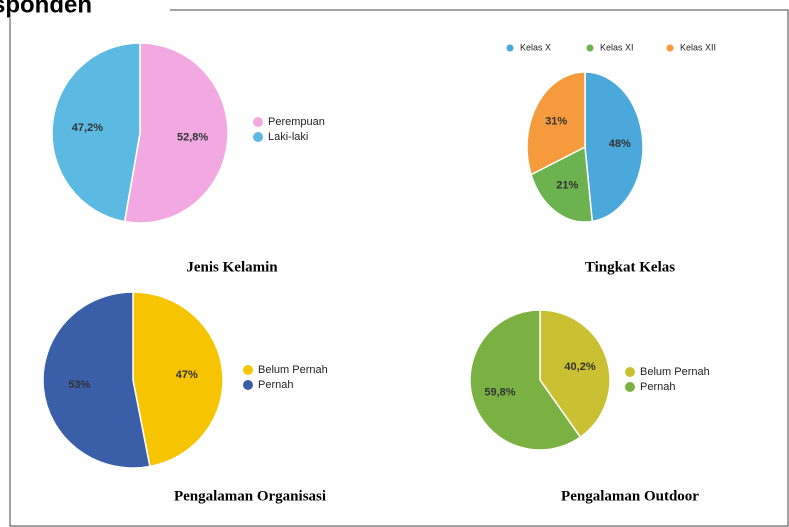  I want to click on heading-bg, so click(85, 9).